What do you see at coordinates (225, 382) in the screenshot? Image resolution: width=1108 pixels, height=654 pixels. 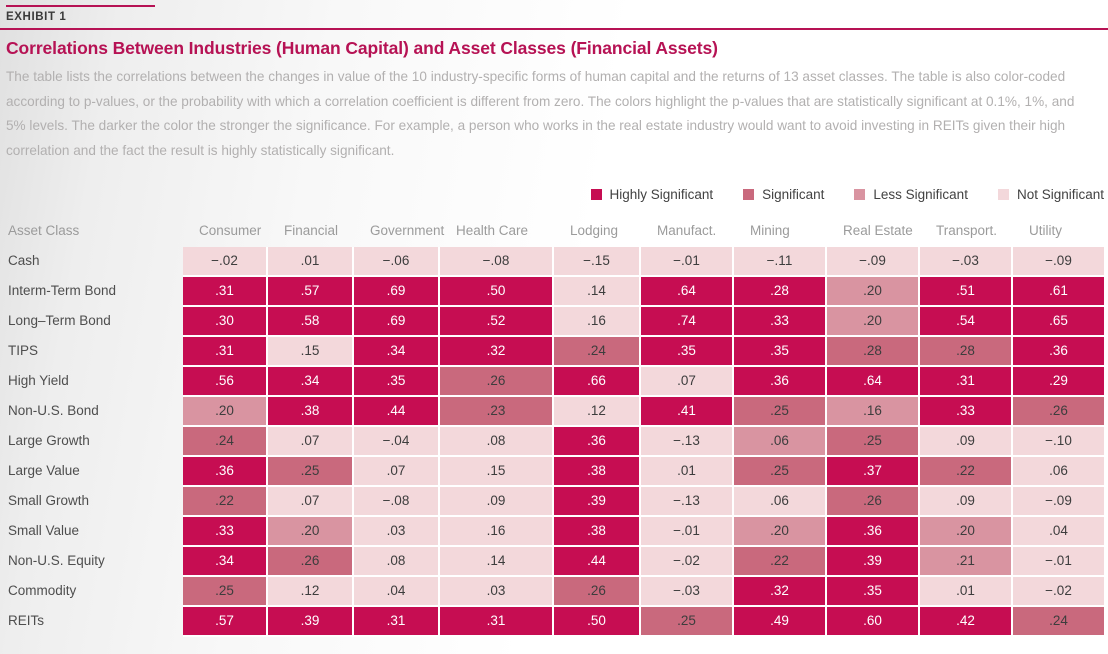 I see `correlation-cell: .56` at bounding box center [225, 382].